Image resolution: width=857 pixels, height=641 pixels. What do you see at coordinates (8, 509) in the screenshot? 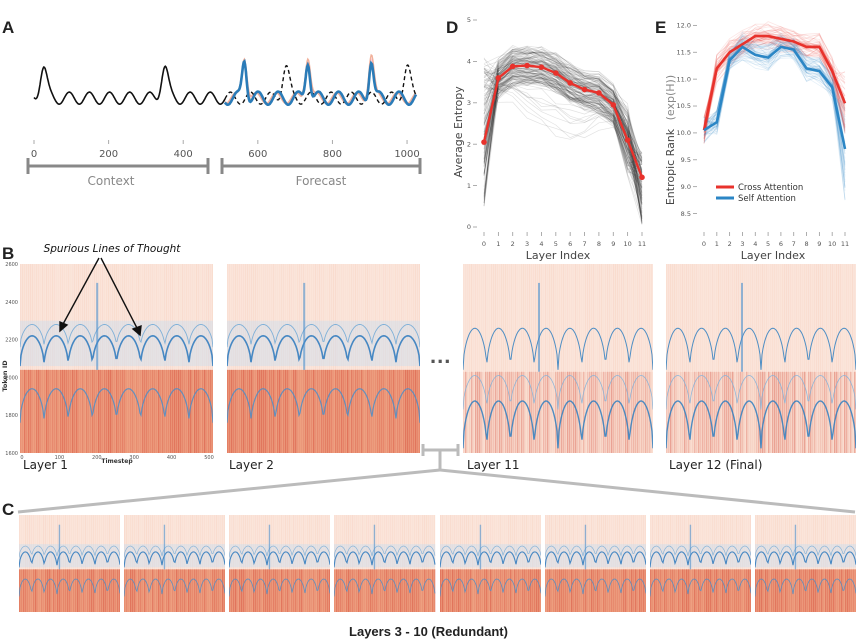
I see `panel-label-c: C` at bounding box center [8, 509].